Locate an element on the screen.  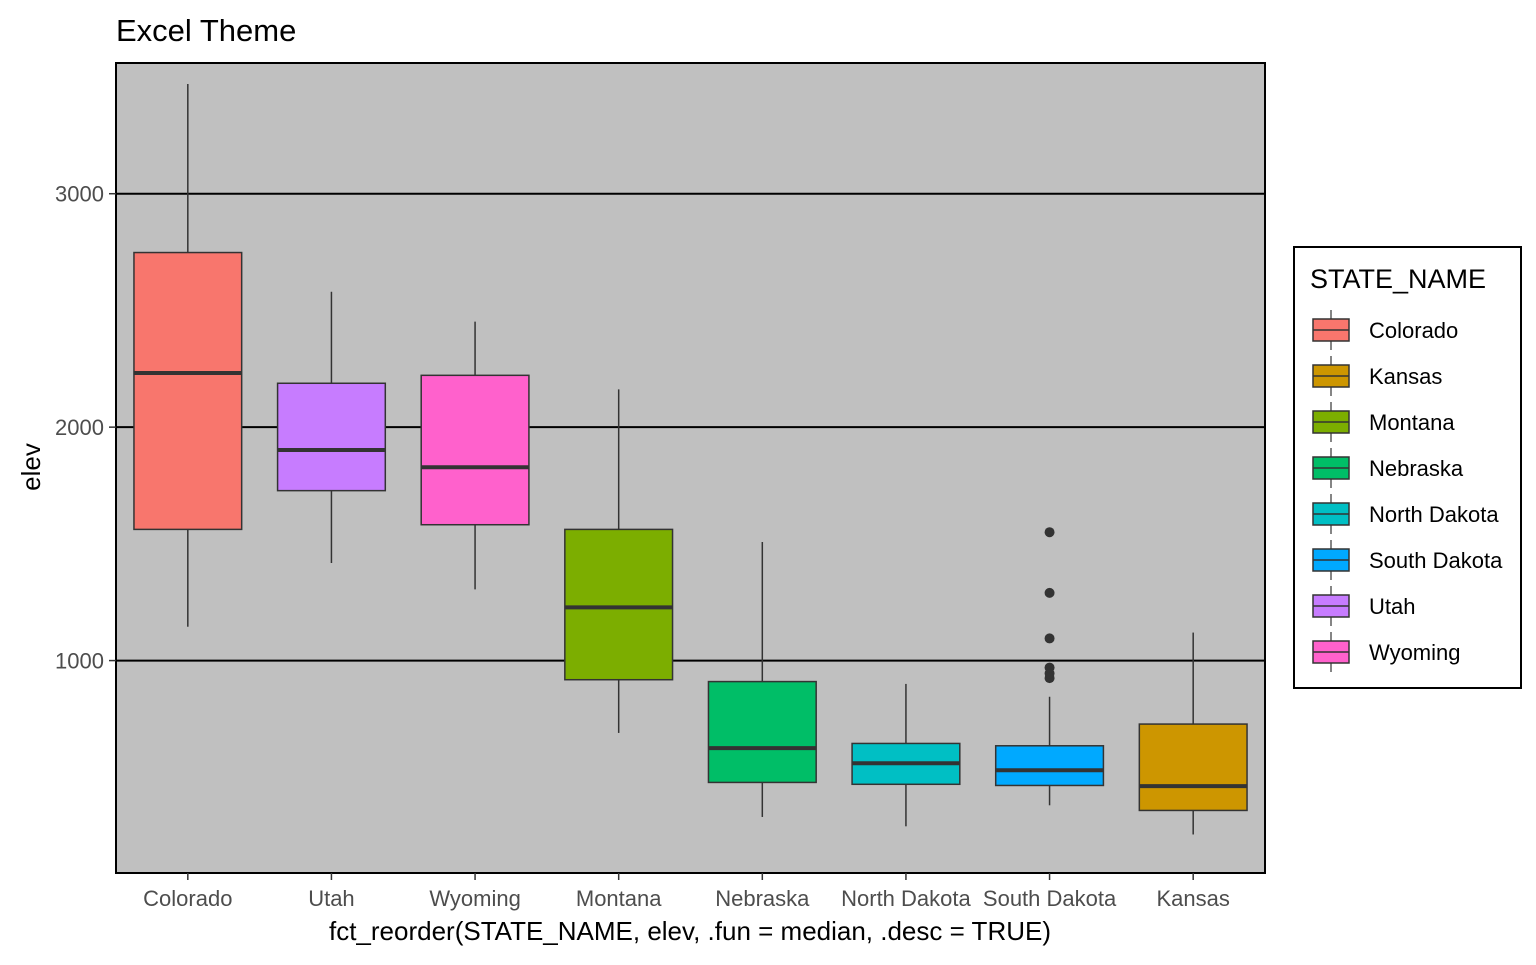
box-montana is located at coordinates (619, 561).